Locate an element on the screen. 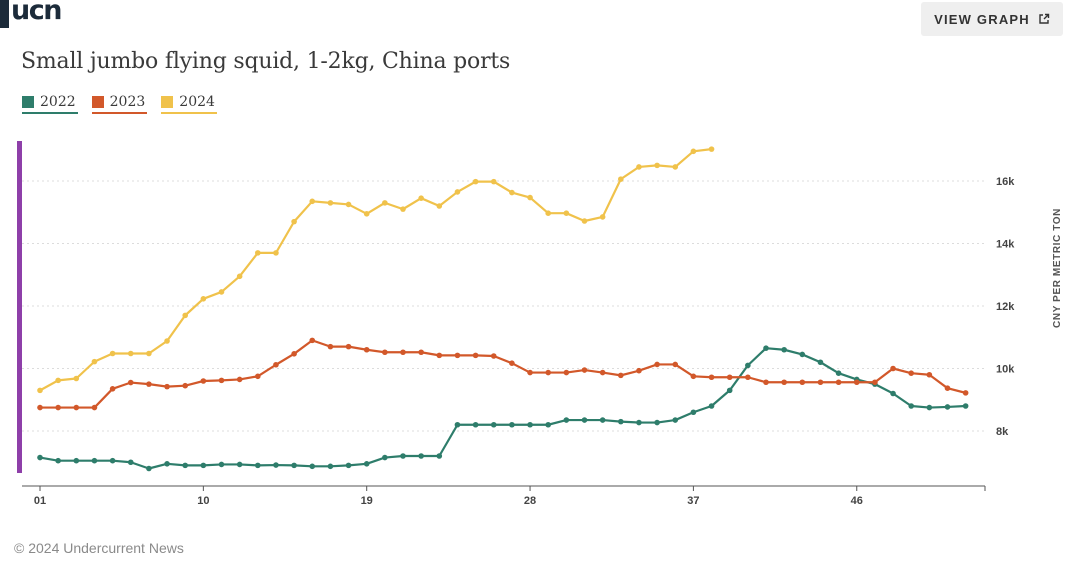 This screenshot has height=574, width=1080. legend-swatch-2024 is located at coordinates (167, 102).